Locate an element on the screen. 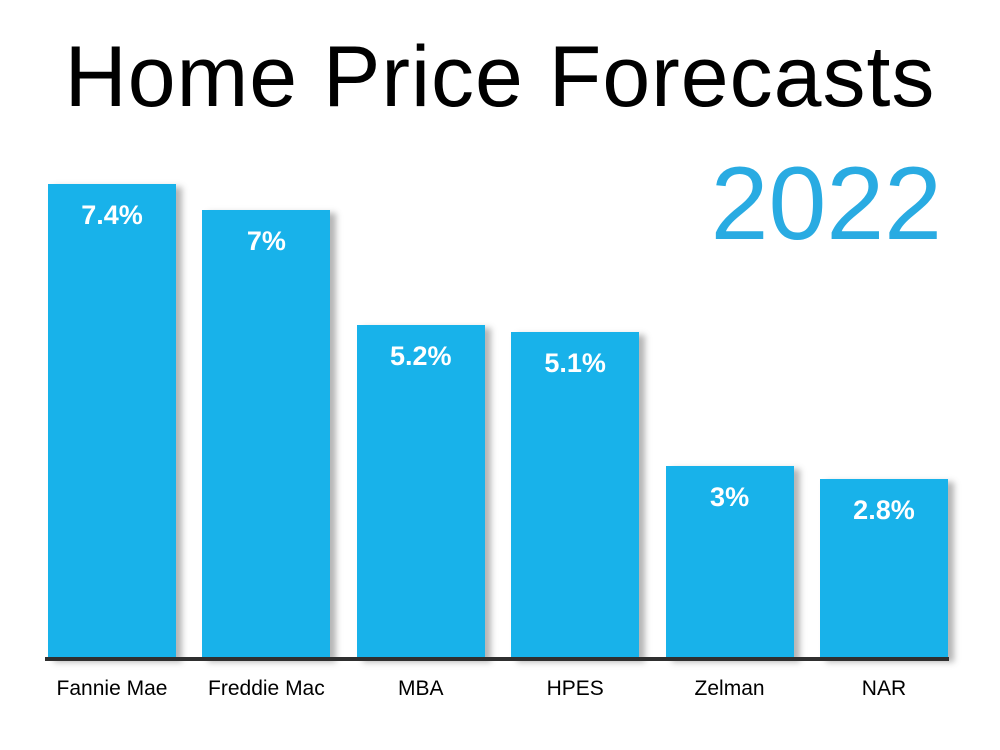 The image size is (1000, 750). category-label-mba: MBA is located at coordinates (421, 688).